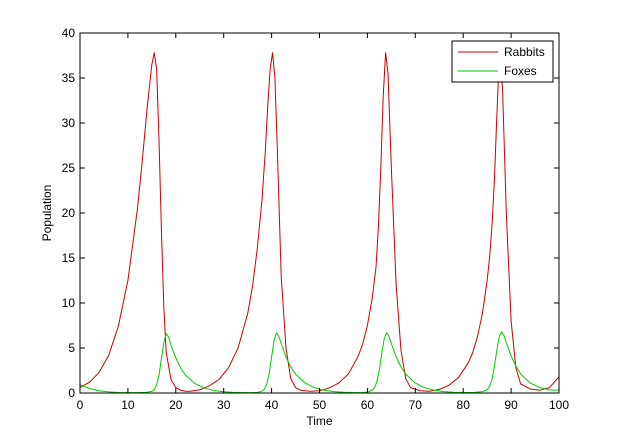 The image size is (617, 442). Describe the element at coordinates (319, 421) in the screenshot. I see `x-axis-title: Time` at that location.